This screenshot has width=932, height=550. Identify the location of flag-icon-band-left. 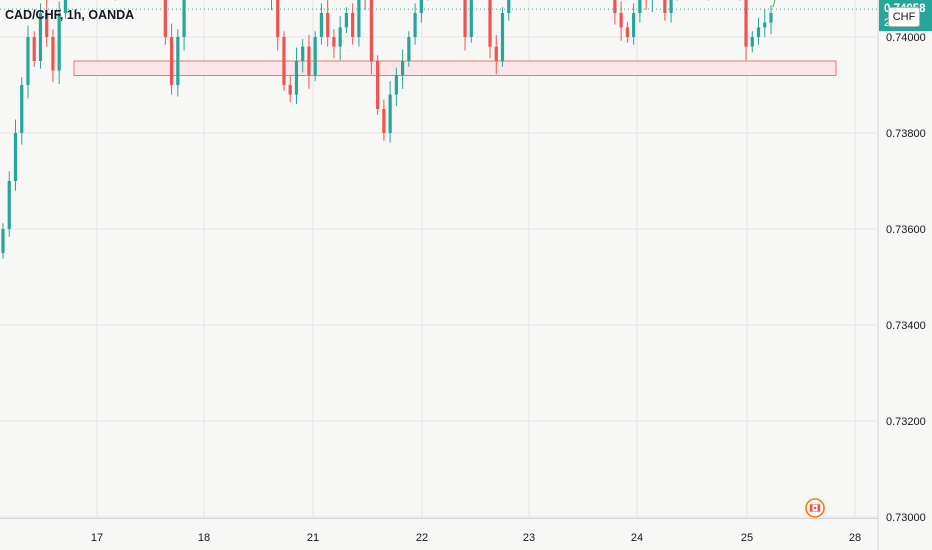
(811, 508).